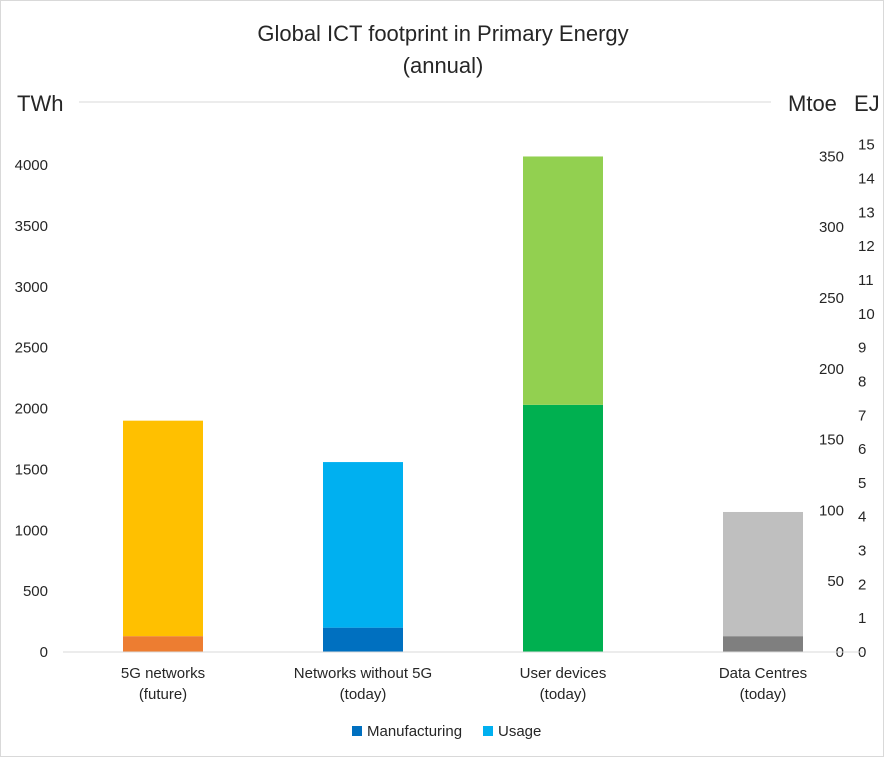  I want to click on x-tick-label: User devices, so click(563, 673).